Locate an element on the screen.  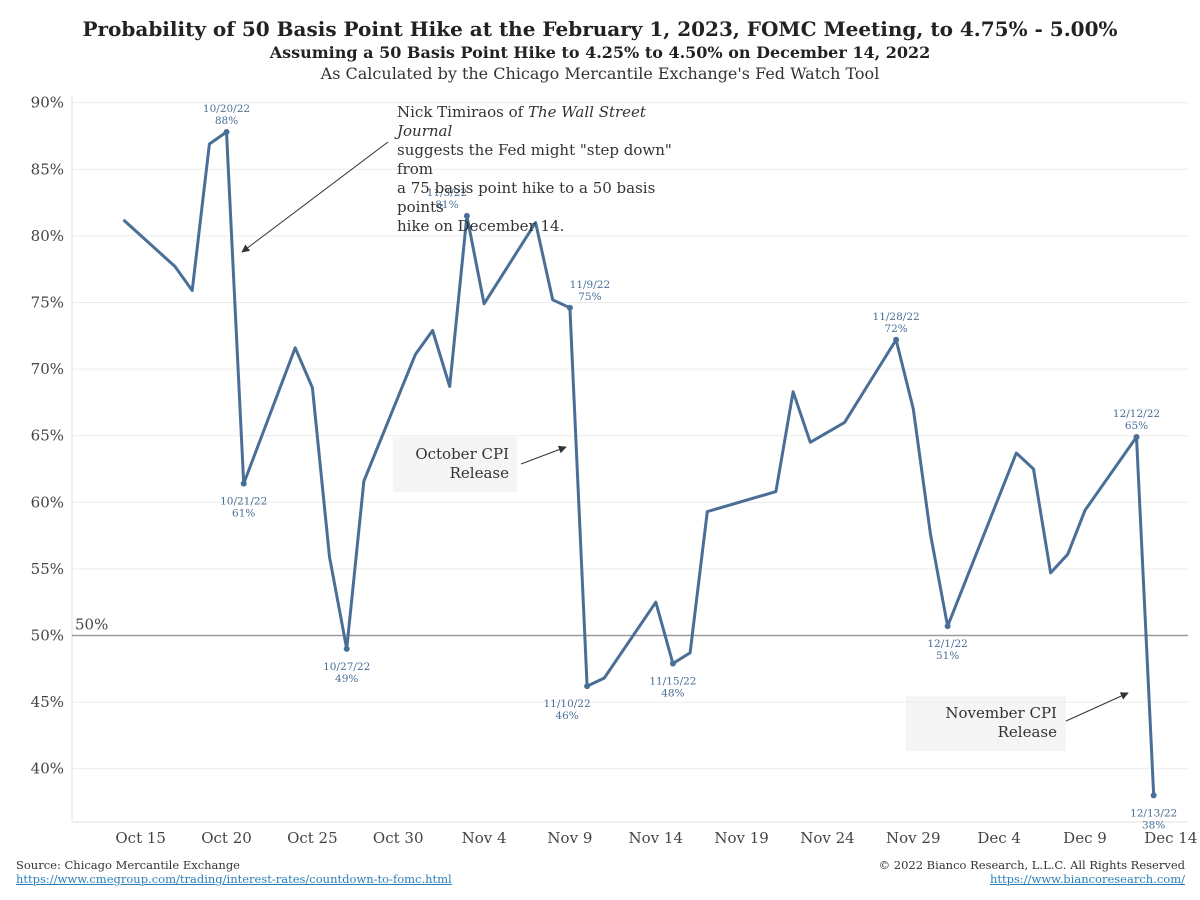
november-cpi-annotation: November CPI Release is located at coordinates (981, 723).